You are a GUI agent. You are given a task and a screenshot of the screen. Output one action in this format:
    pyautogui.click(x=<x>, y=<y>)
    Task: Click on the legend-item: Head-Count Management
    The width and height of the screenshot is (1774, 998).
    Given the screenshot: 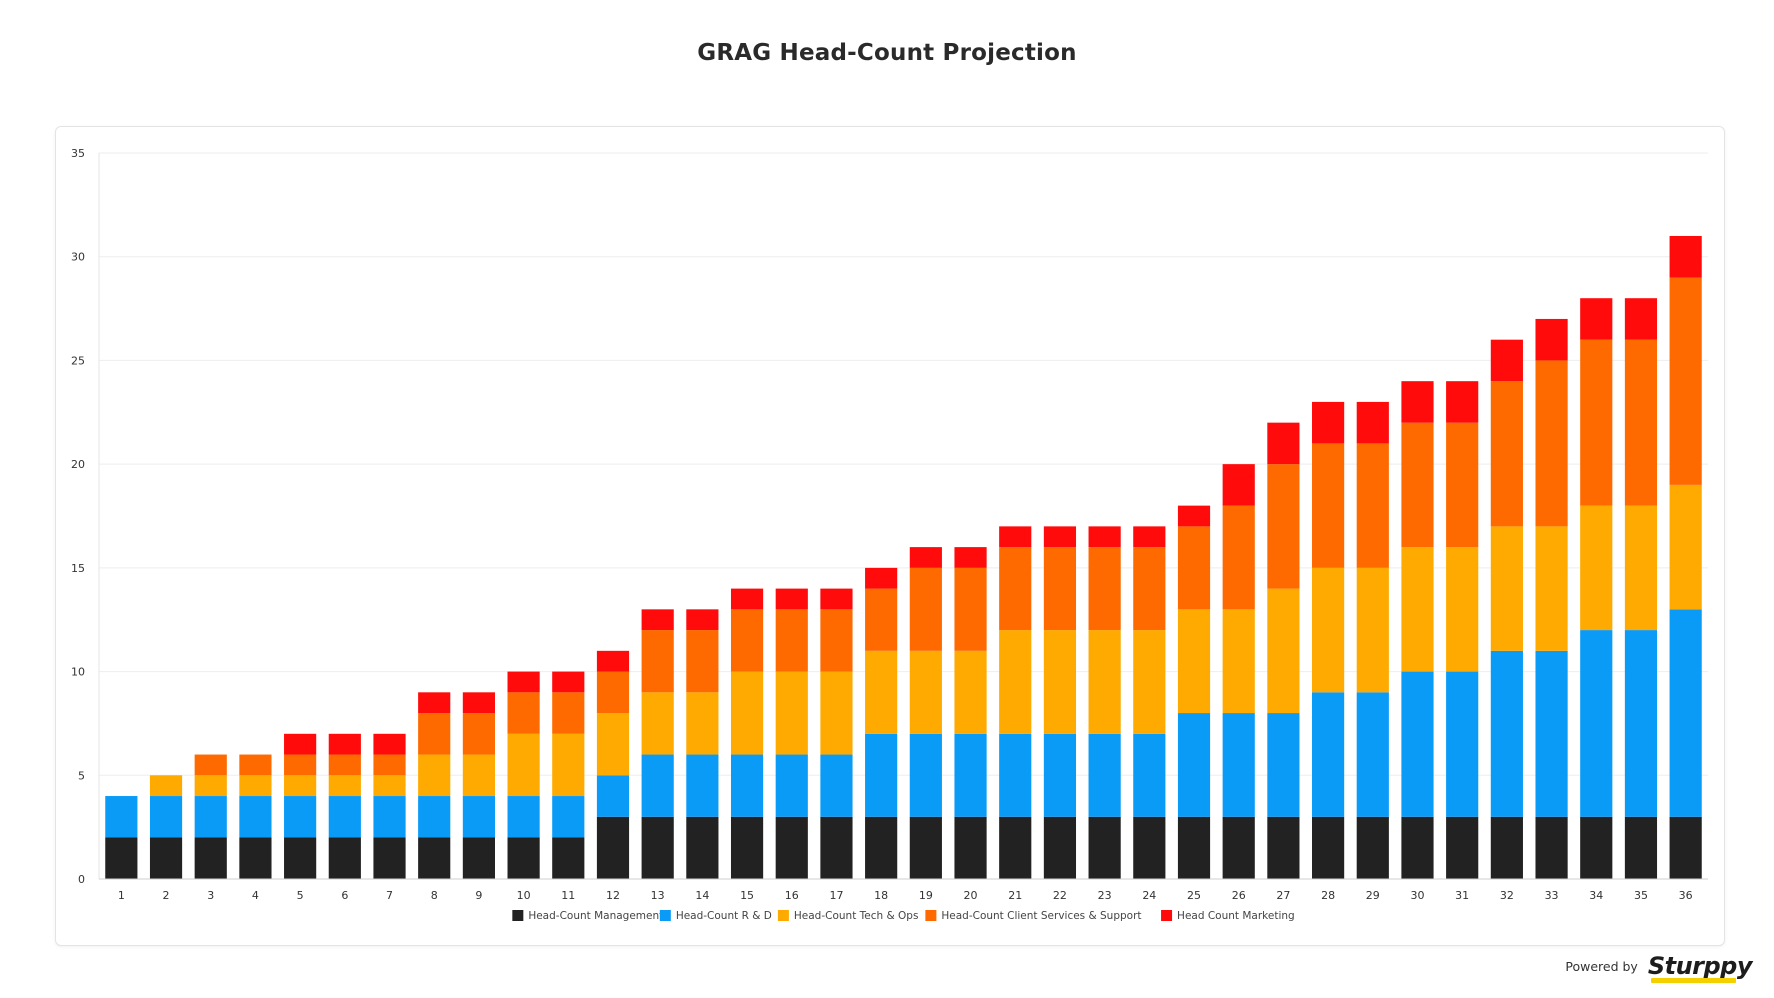 What is the action you would take?
    pyautogui.click(x=587, y=916)
    